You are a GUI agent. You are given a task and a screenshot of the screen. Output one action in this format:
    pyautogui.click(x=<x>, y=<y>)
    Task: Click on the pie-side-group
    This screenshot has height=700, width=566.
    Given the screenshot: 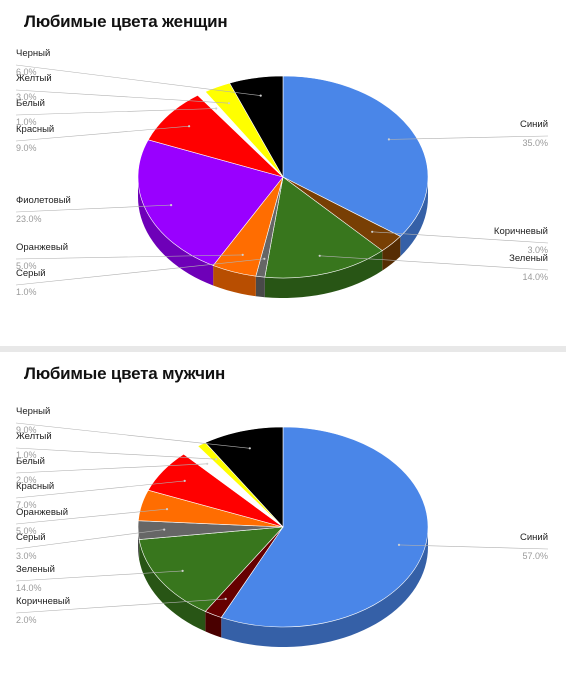 What is the action you would take?
    pyautogui.click(x=283, y=237)
    